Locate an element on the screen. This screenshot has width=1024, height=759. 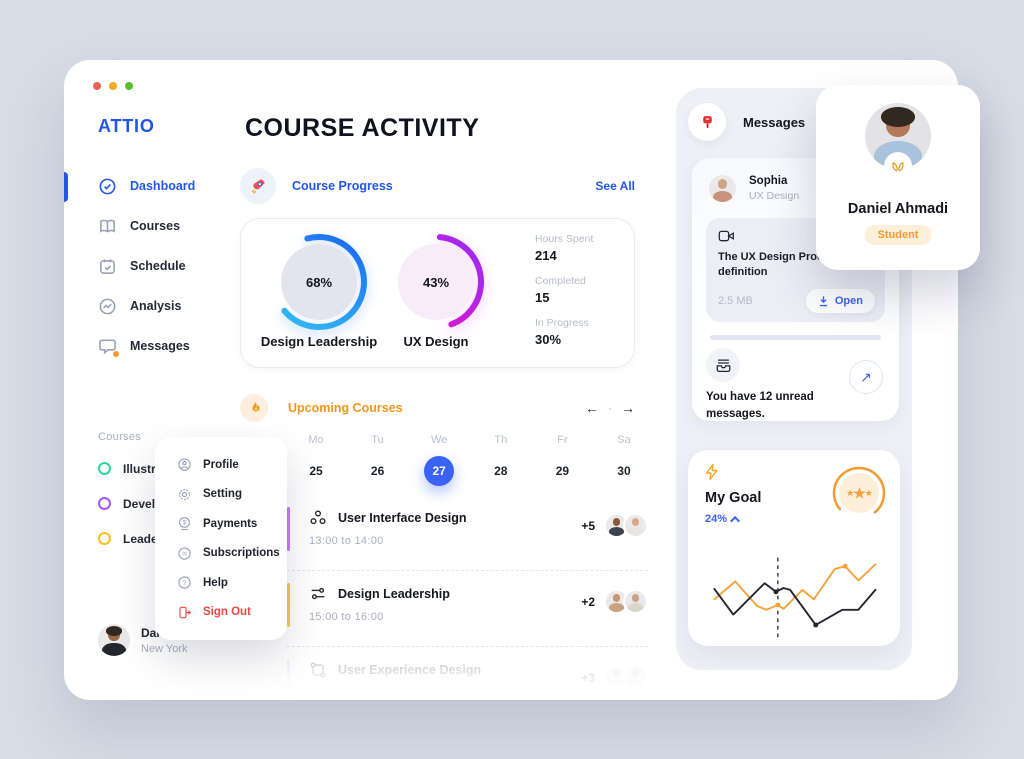
book-icon is located at coordinates (107, 226).